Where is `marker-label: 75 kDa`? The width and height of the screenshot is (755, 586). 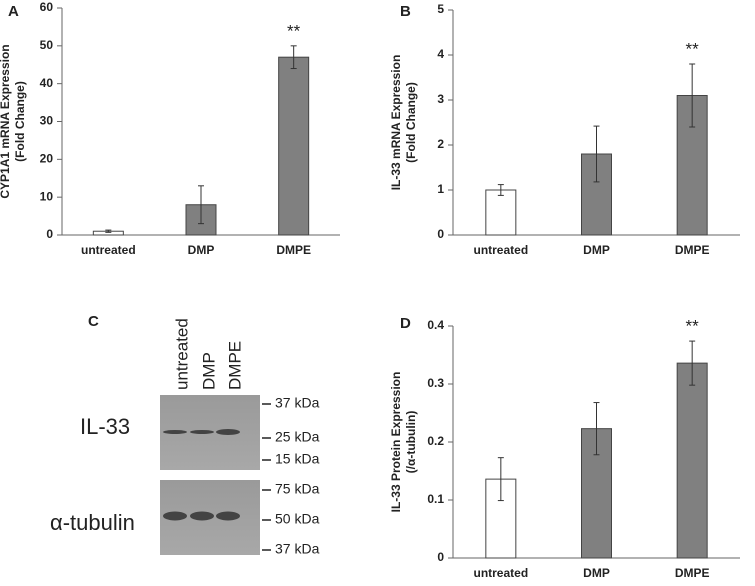 marker-label: 75 kDa is located at coordinates (297, 489).